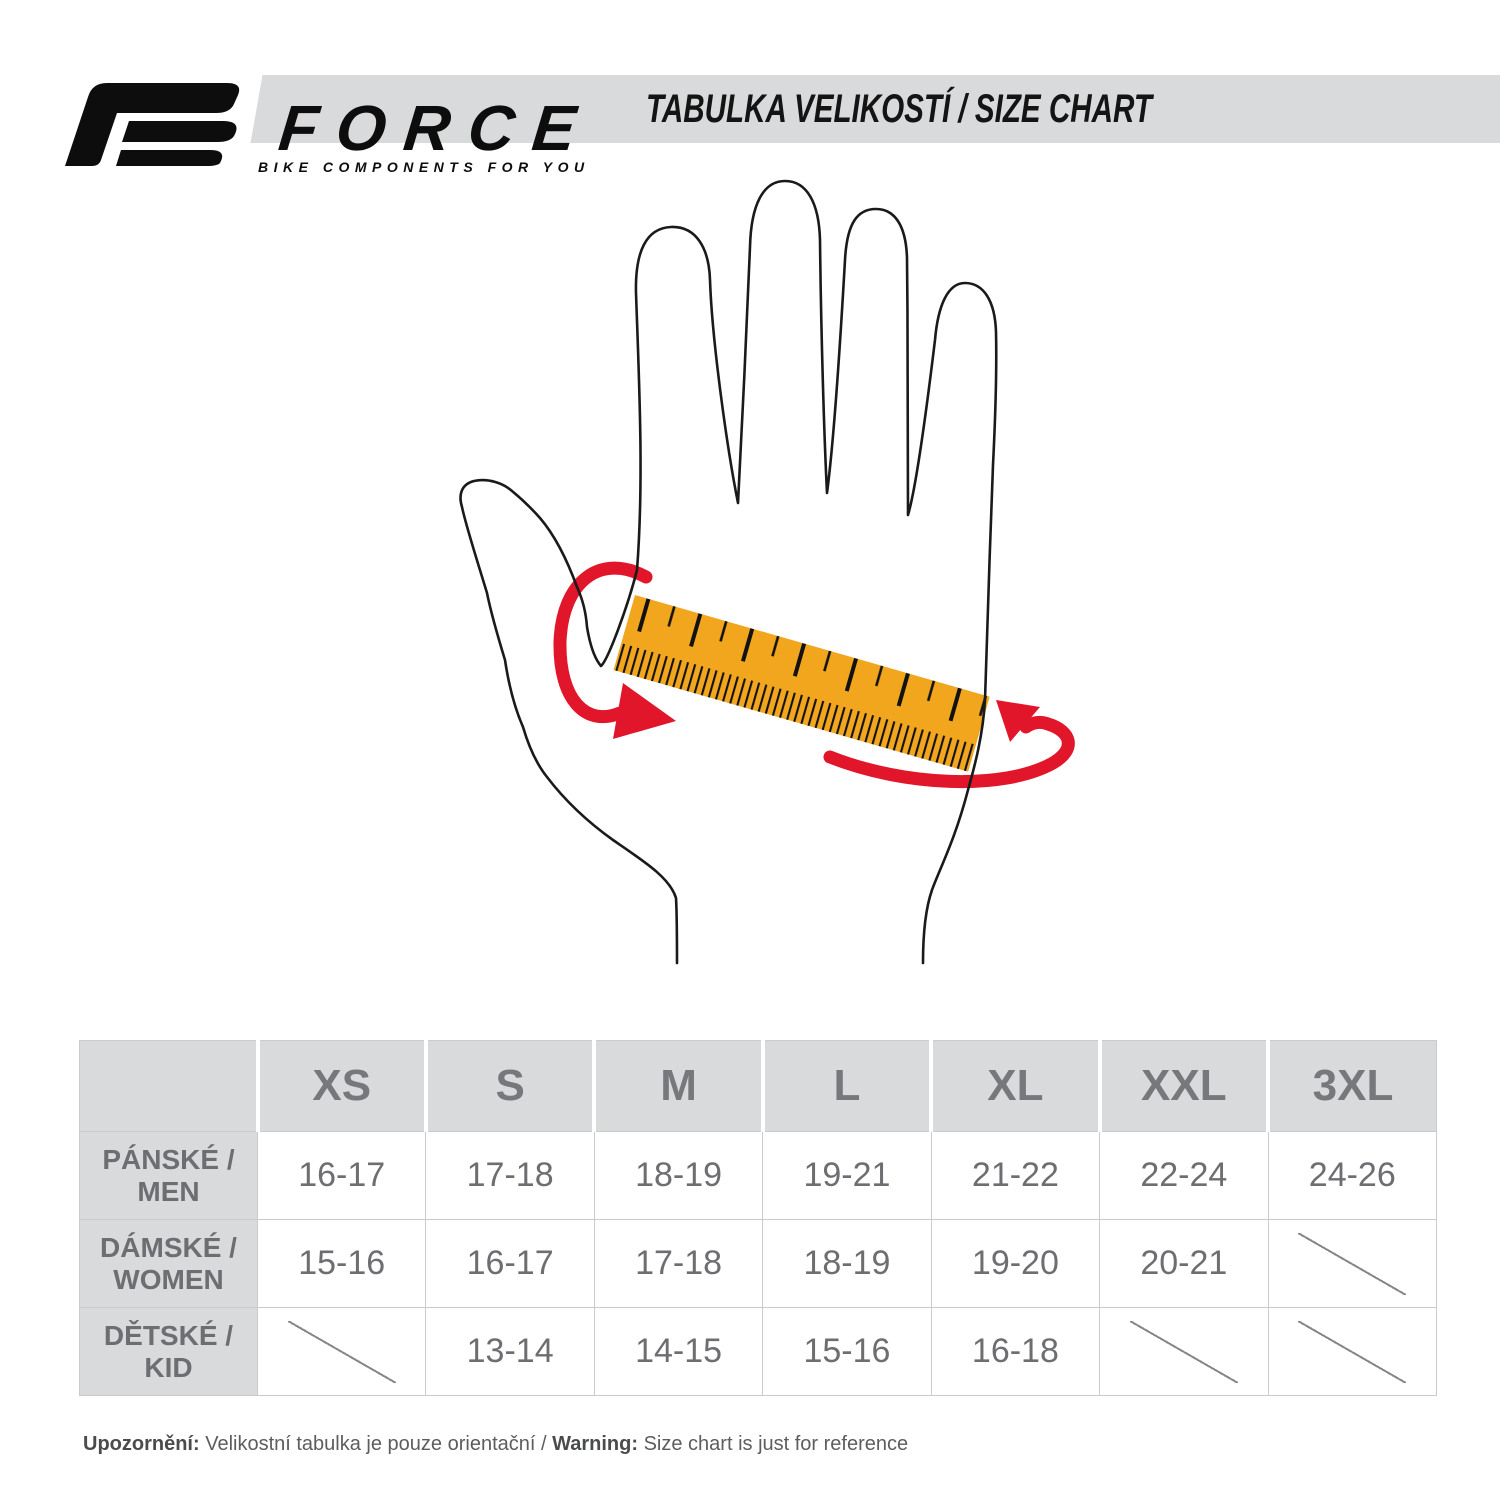  Describe the element at coordinates (169, 1086) in the screenshot. I see `corner-cell` at that location.